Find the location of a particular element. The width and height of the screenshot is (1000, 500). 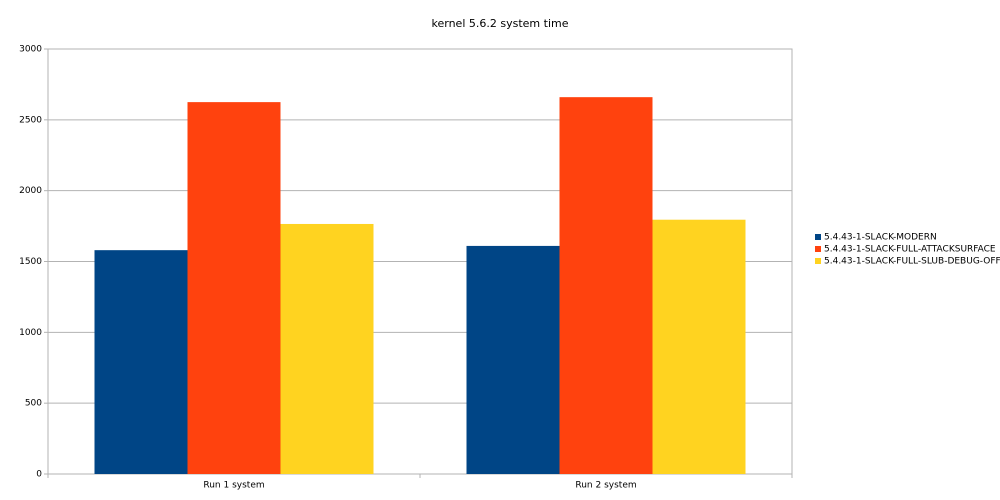

x-tick-label: Run 1 system is located at coordinates (233, 486).